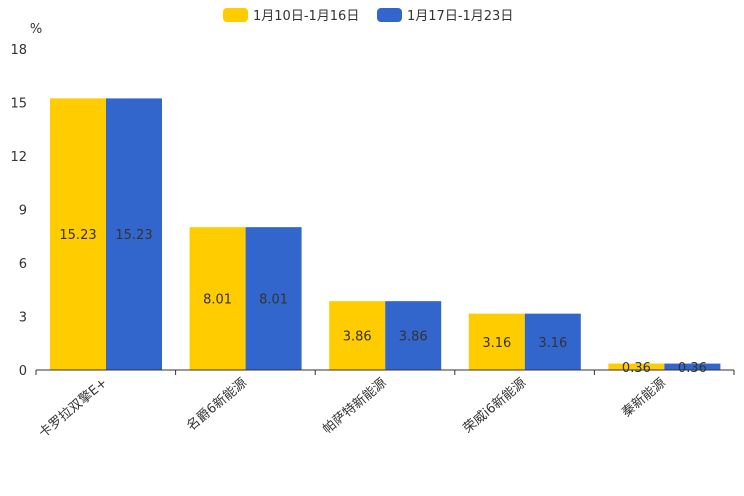 The height and width of the screenshot is (496, 744). I want to click on x-tick-label: 秦新能源, so click(644, 398).